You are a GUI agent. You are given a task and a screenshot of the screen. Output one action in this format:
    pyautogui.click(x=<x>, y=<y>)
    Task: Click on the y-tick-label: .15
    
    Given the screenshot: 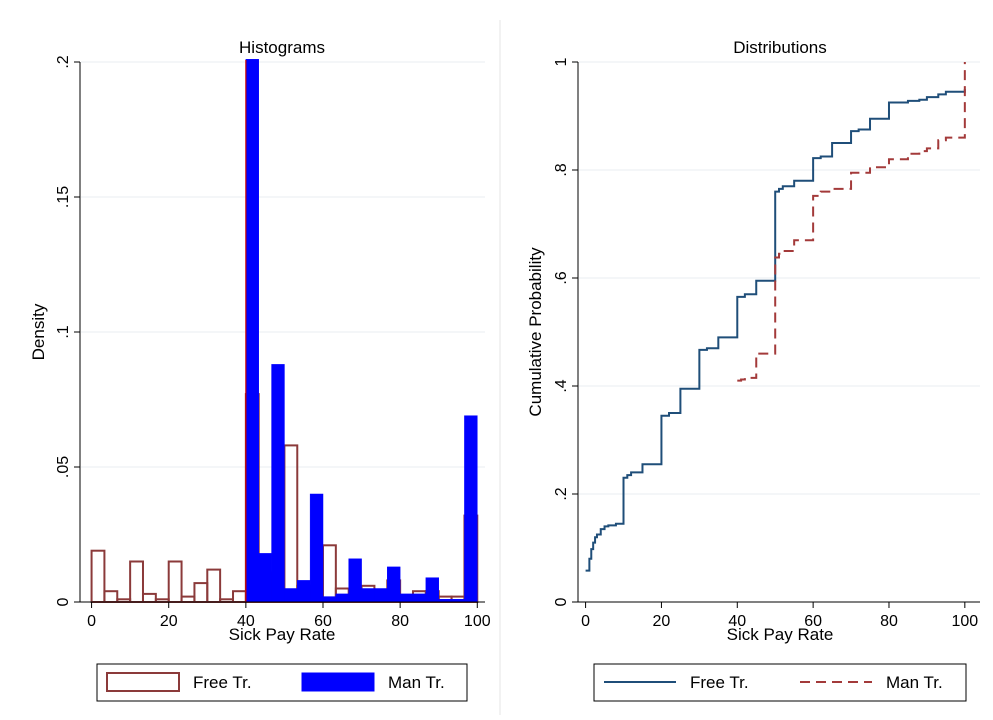 What is the action you would take?
    pyautogui.click(x=63, y=197)
    